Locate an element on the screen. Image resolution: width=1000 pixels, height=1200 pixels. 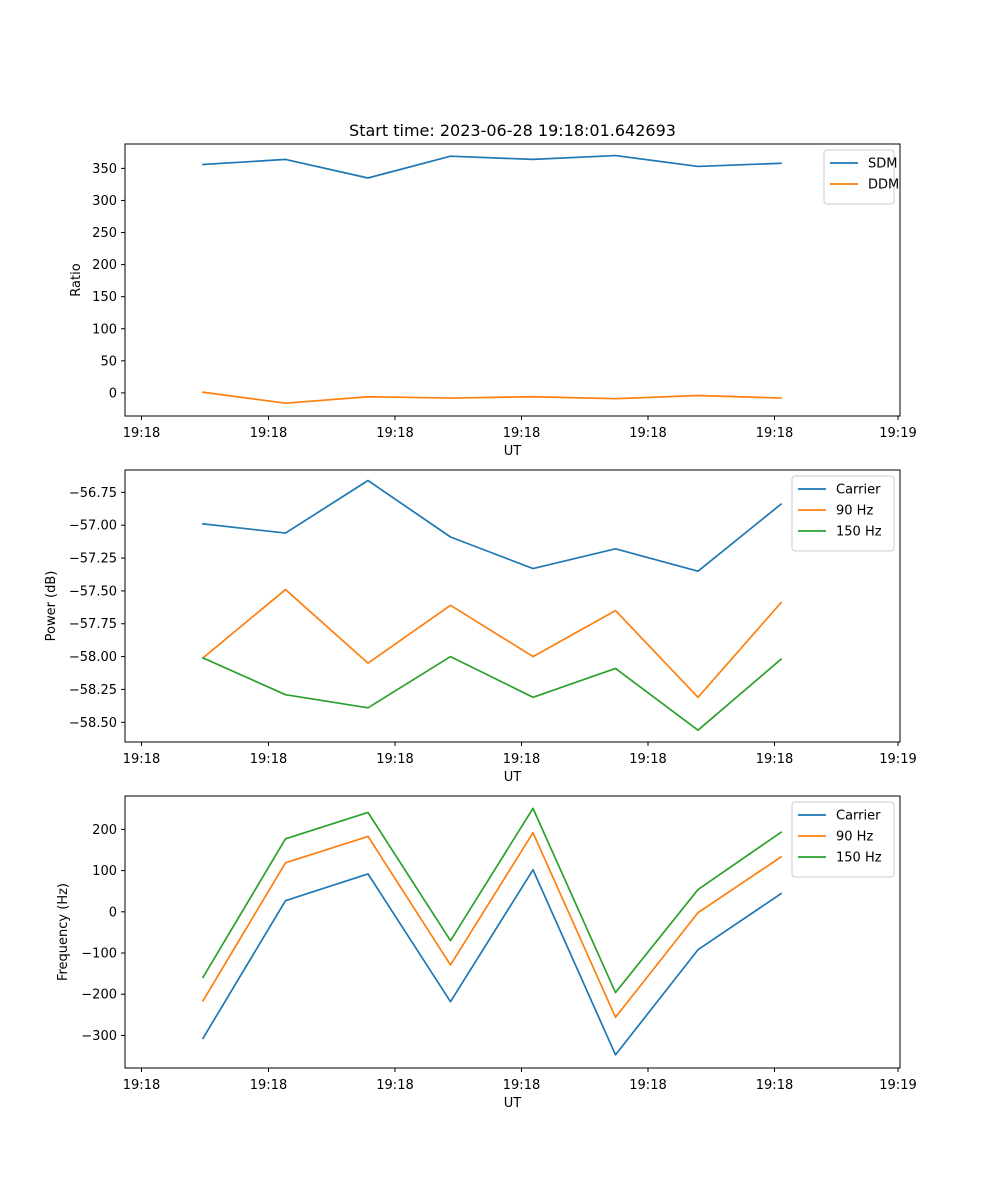
y-tick-label: −58.50 is located at coordinates (93, 723).